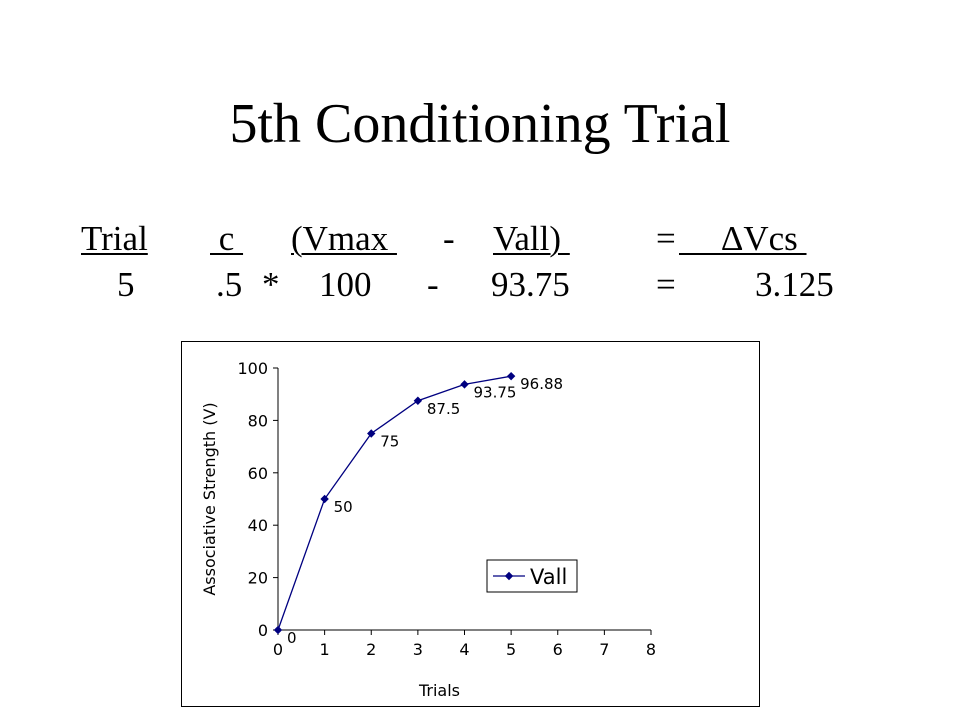 This screenshot has width=960, height=720. What do you see at coordinates (480, 124) in the screenshot?
I see `slide-title: 5th Conditioning Trial` at bounding box center [480, 124].